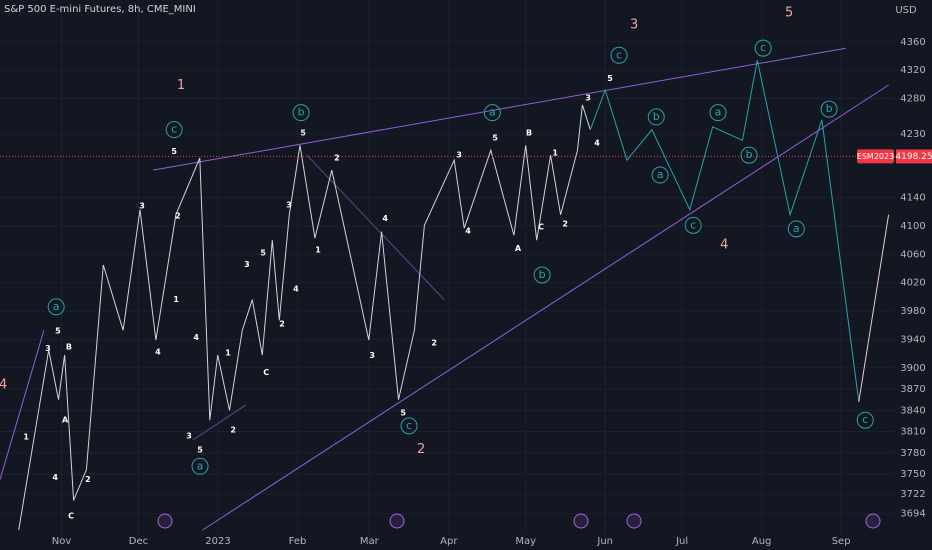  What do you see at coordinates (519, 521) in the screenshot?
I see `event-icons` at bounding box center [519, 521].